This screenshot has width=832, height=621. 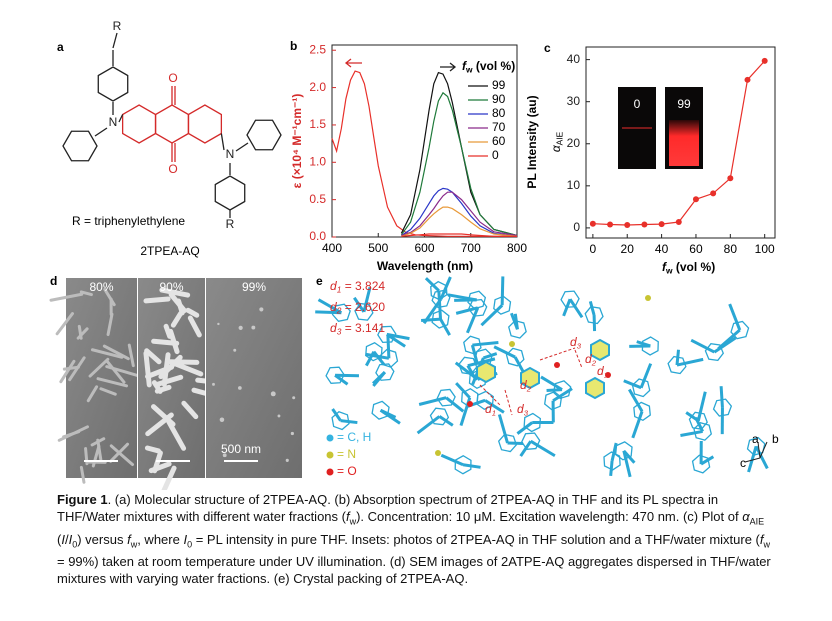 I want to click on y-tick-label: 40, so click(x=574, y=59).